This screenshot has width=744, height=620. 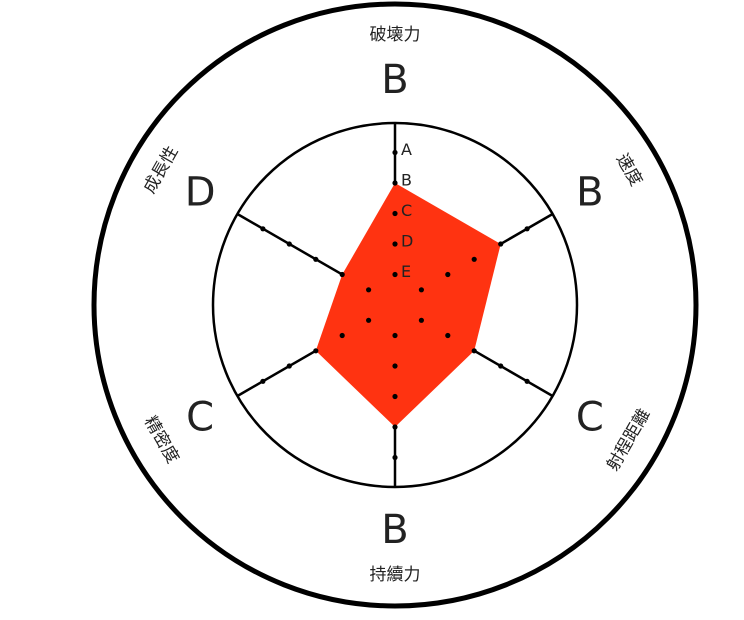 I want to click on category-label-5: 成長性, so click(x=161, y=170).